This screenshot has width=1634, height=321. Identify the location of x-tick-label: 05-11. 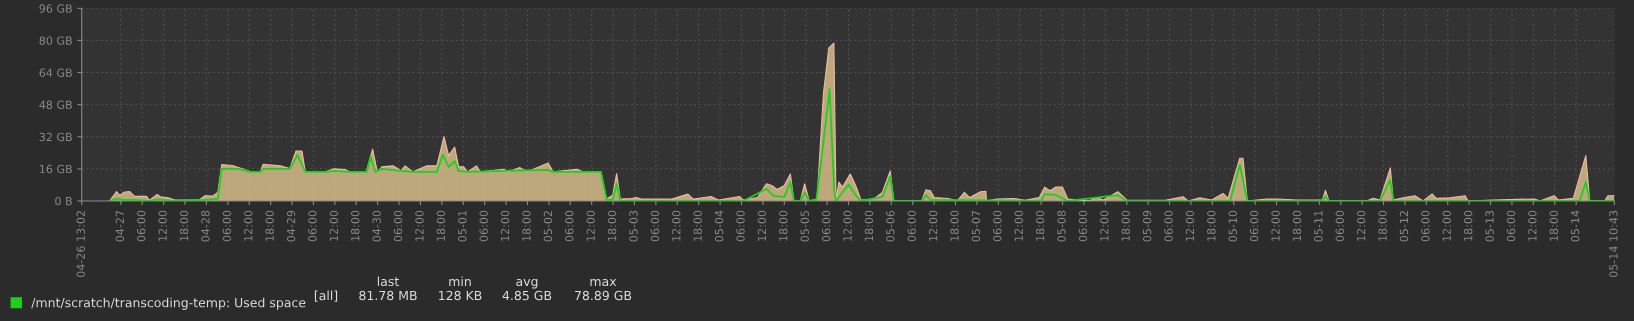
(1318, 226).